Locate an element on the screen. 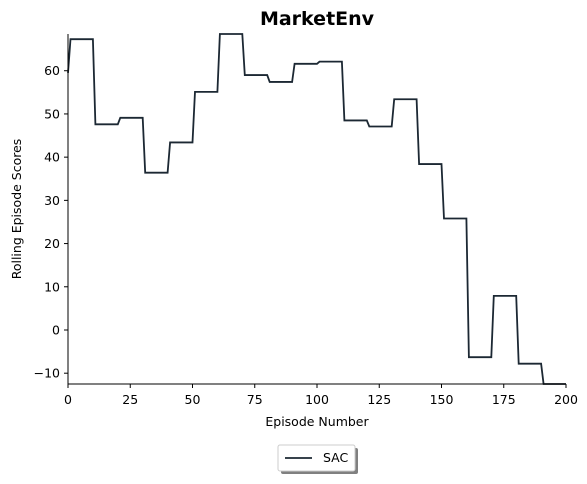 This screenshot has width=587, height=484. x-axis-ticks: 0 25 50 75 100 125 150 175 200 is located at coordinates (321, 395).